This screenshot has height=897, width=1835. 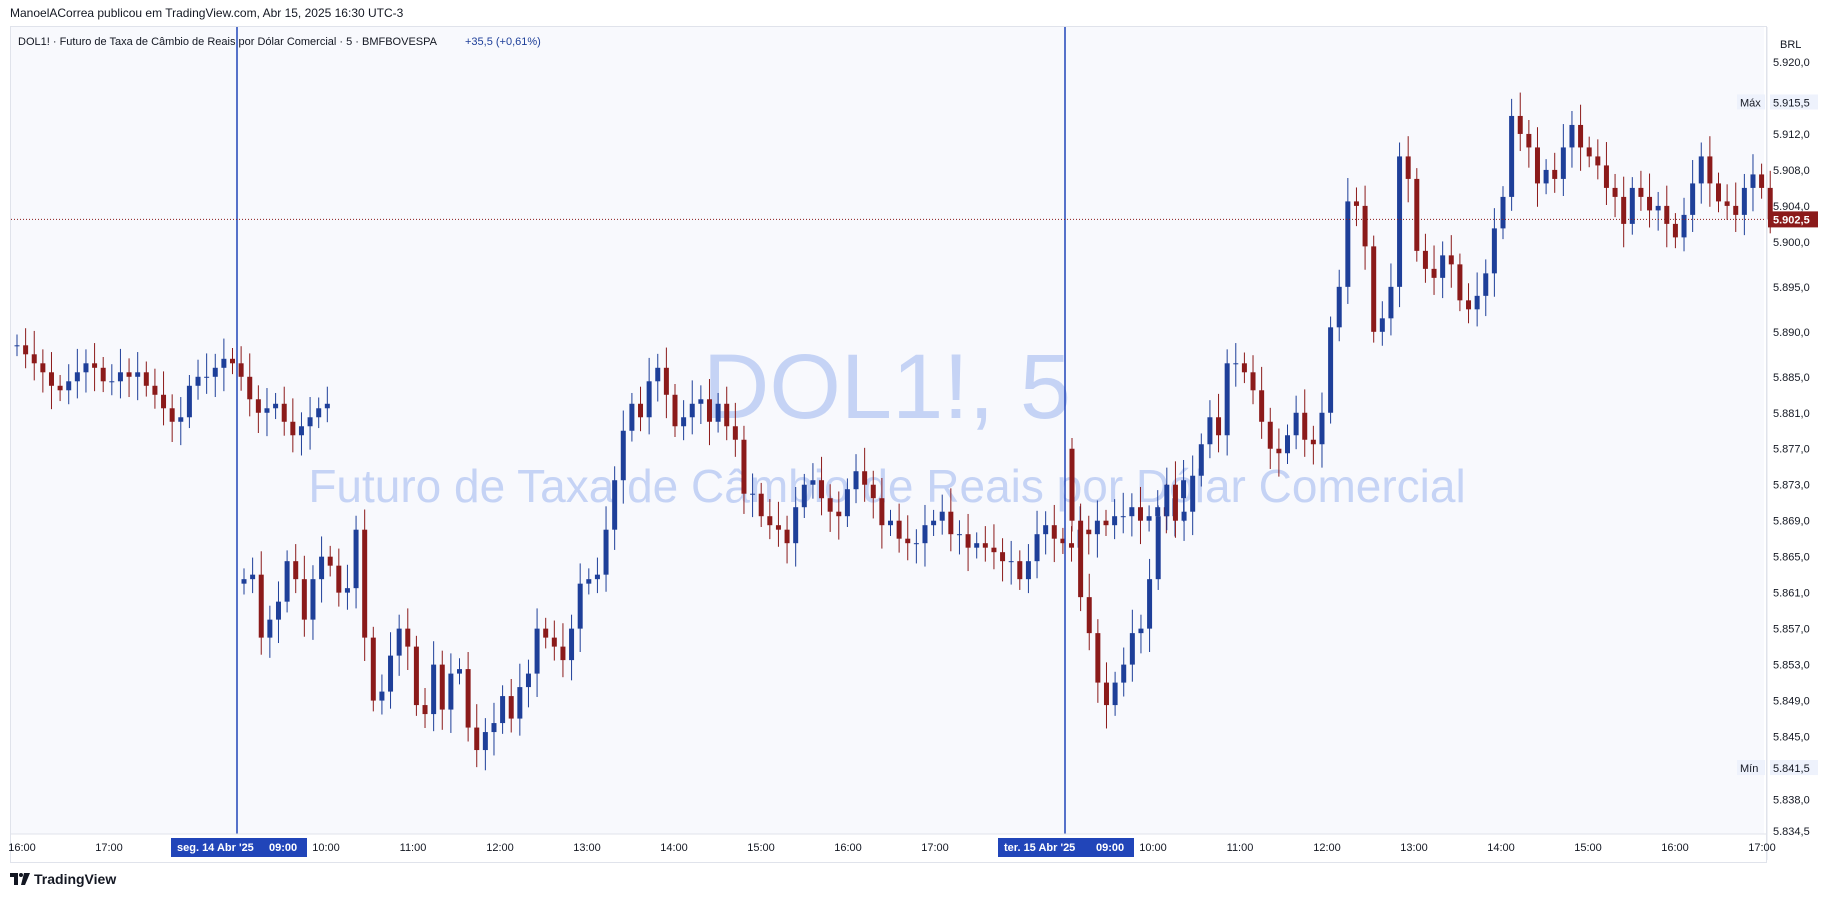 I want to click on max-tag, so click(x=1751, y=102).